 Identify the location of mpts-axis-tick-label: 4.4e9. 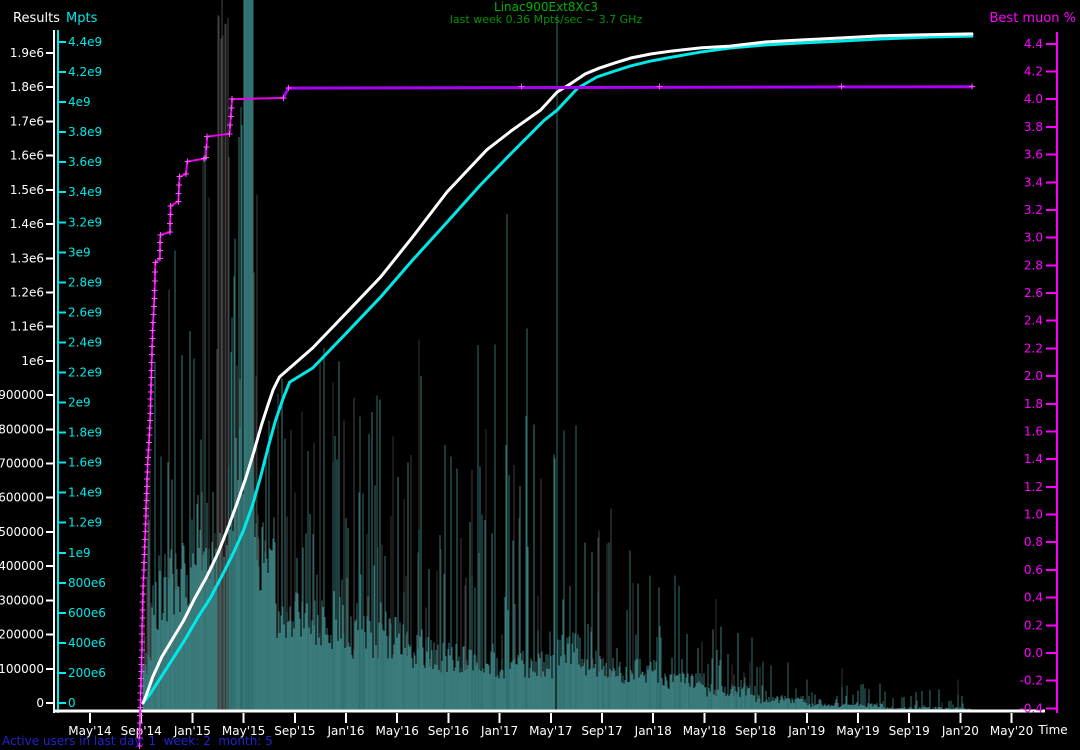
(85, 42).